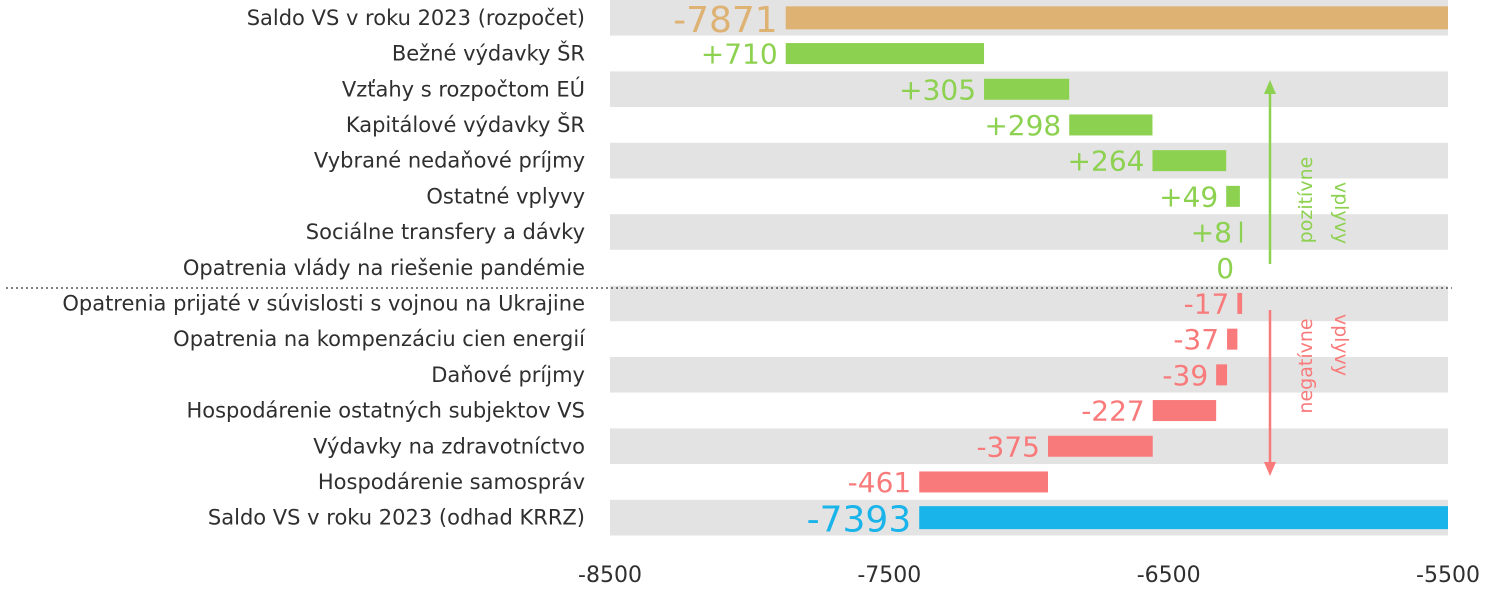  Describe the element at coordinates (880, 482) in the screenshot. I see `data-label: -461` at that location.